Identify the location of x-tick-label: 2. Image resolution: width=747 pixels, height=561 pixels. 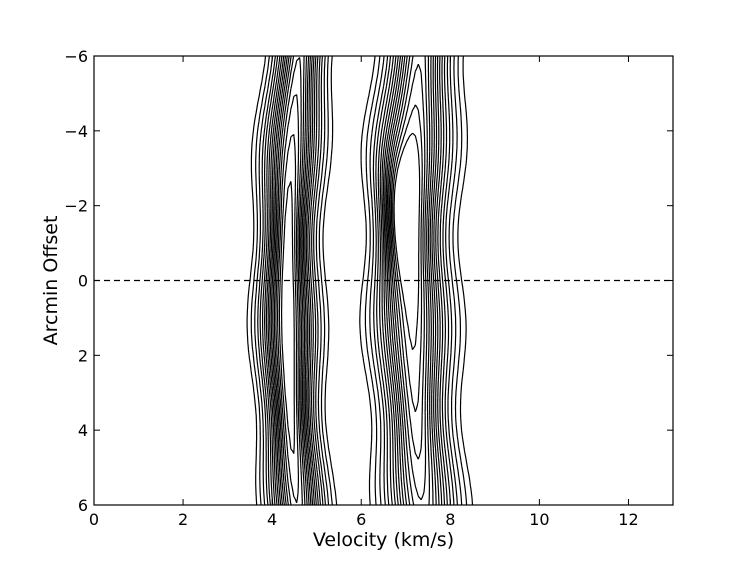
(183, 519).